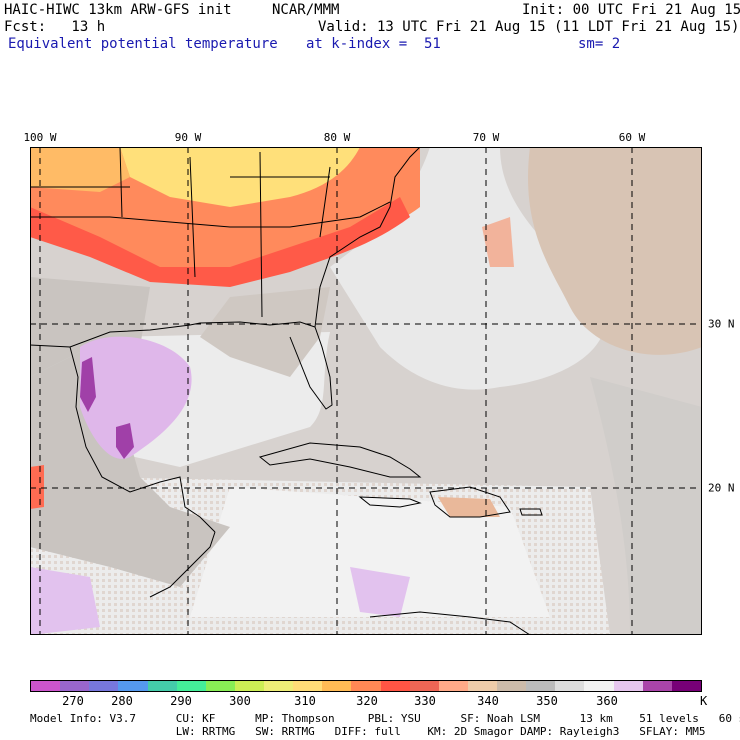 This screenshot has width=740, height=740. I want to click on colorbar-tick: 360, so click(607, 701).